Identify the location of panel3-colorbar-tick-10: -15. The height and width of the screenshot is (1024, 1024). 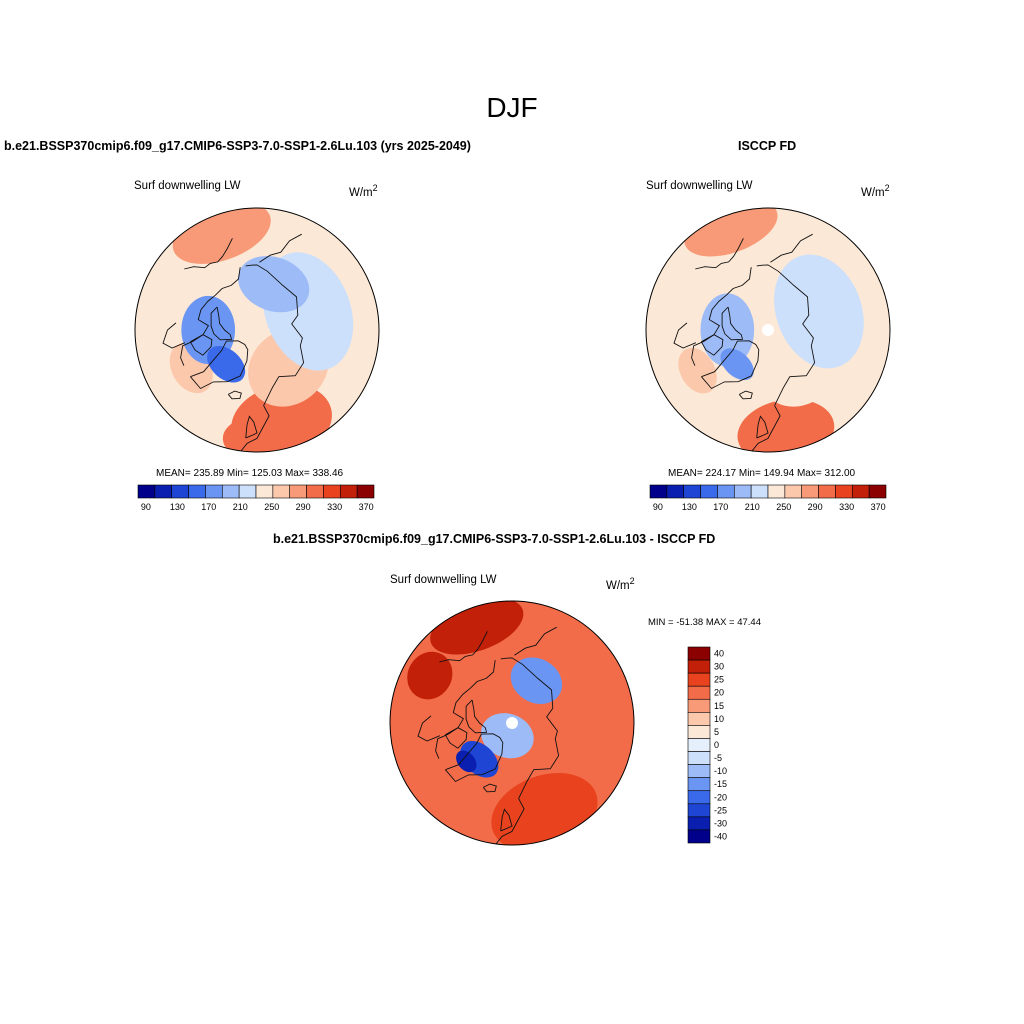
(720, 784).